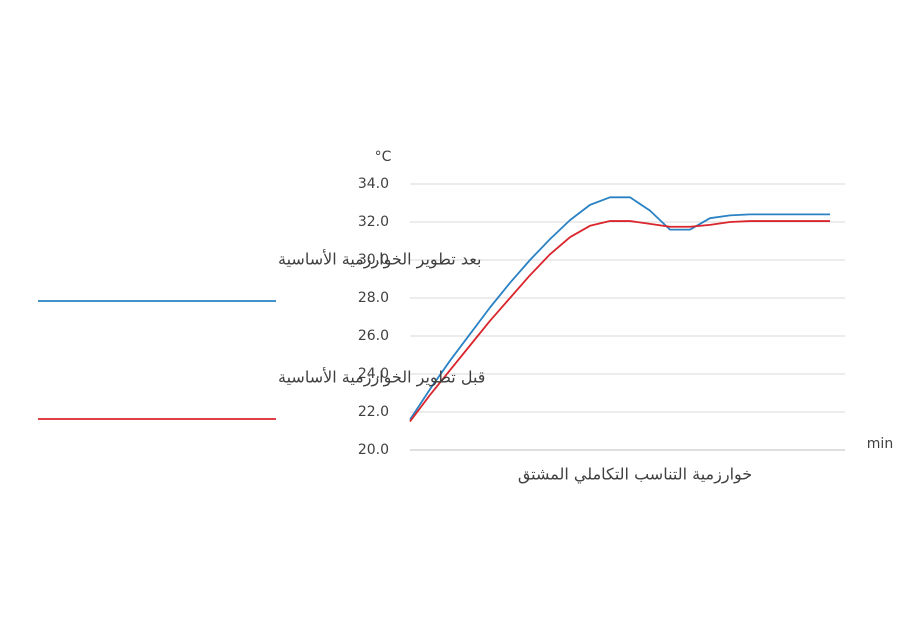 The width and height of the screenshot is (921, 641). I want to click on legend-label: بعد تطوير الخوارزمية الأساسية, so click(379, 259).